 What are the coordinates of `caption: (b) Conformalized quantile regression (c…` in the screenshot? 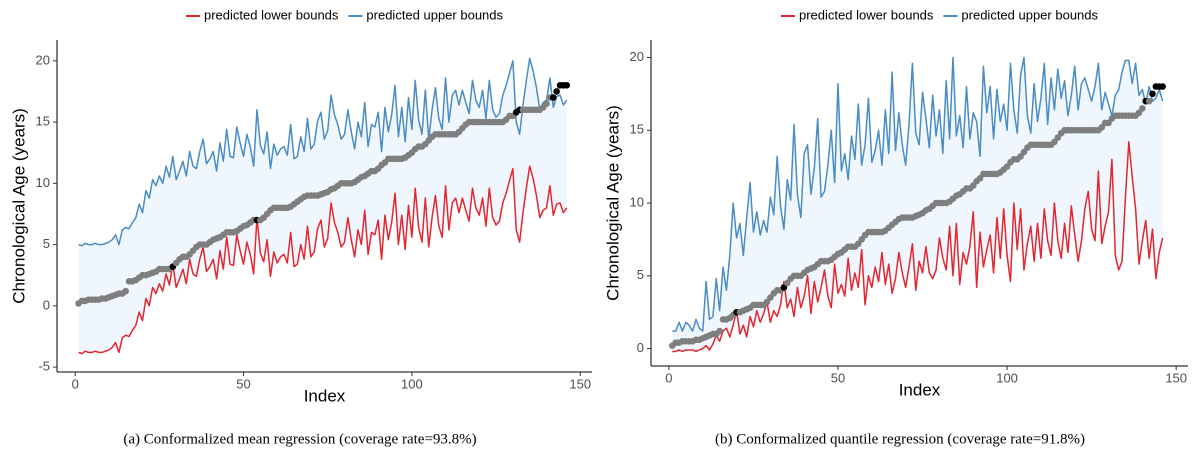 It's located at (900, 439).